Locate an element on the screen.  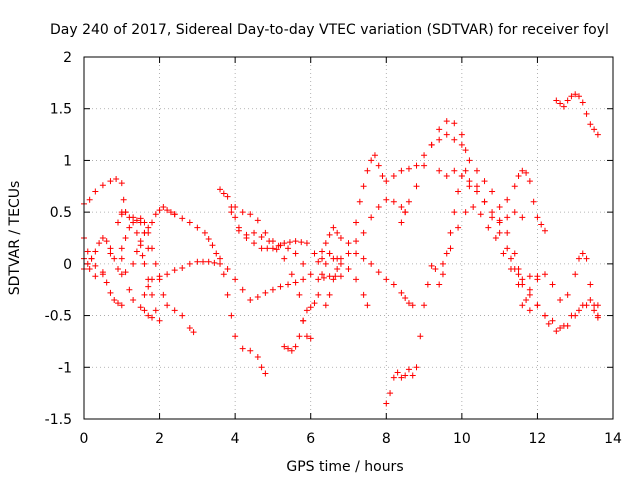
x-tick-label: 8 is located at coordinates (386, 439).